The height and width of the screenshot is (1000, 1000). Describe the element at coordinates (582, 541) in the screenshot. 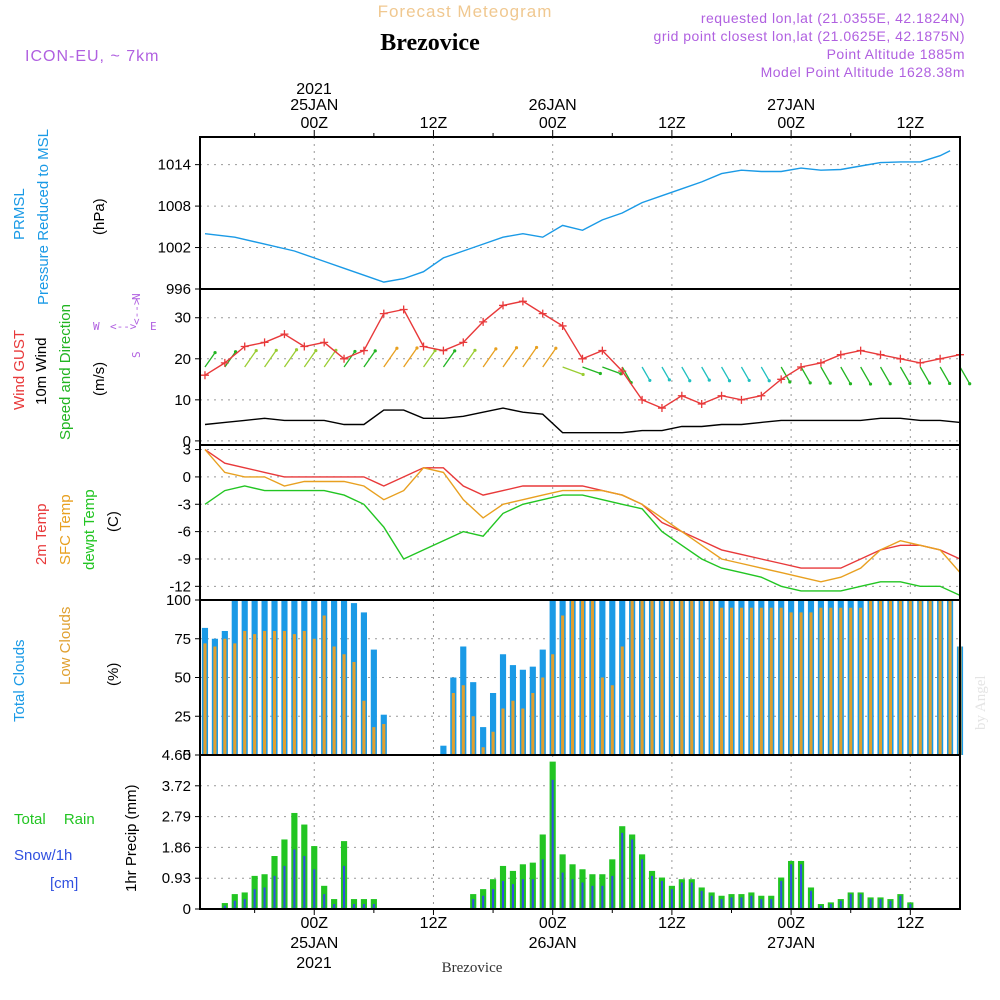

I see `dewpt-line` at that location.